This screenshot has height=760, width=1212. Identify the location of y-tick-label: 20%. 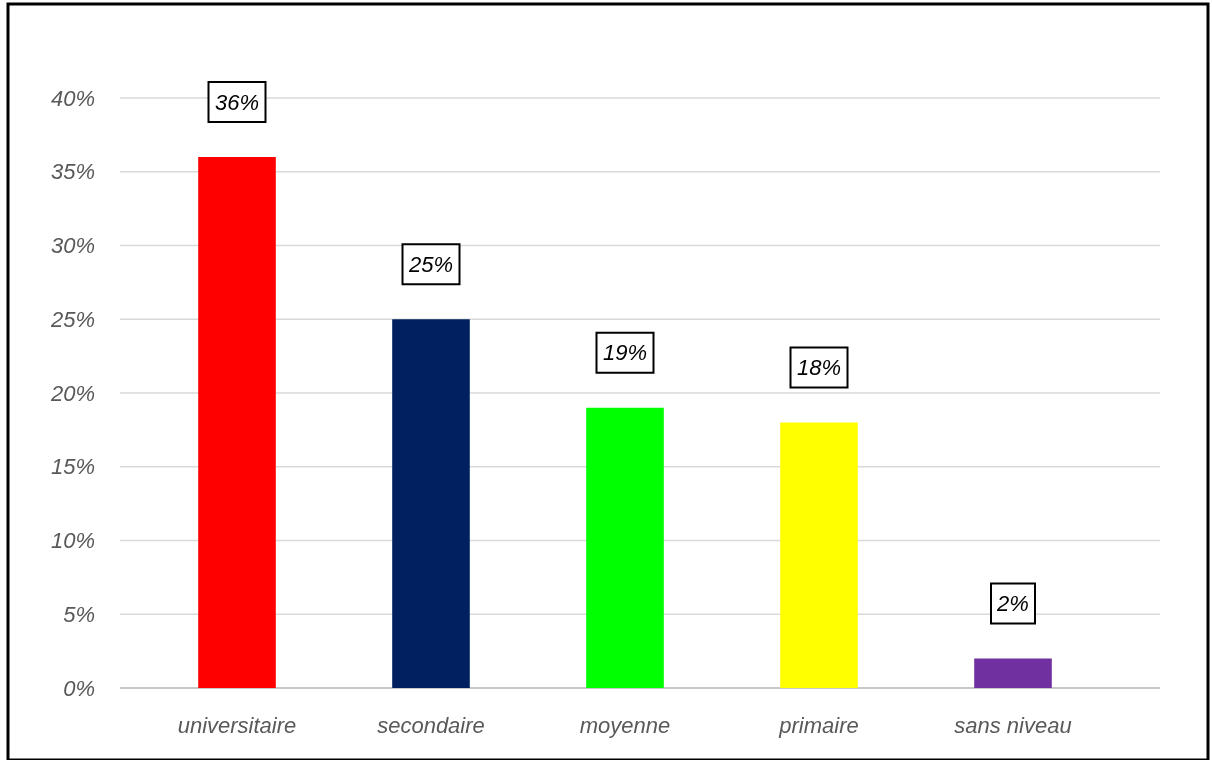
(72, 393).